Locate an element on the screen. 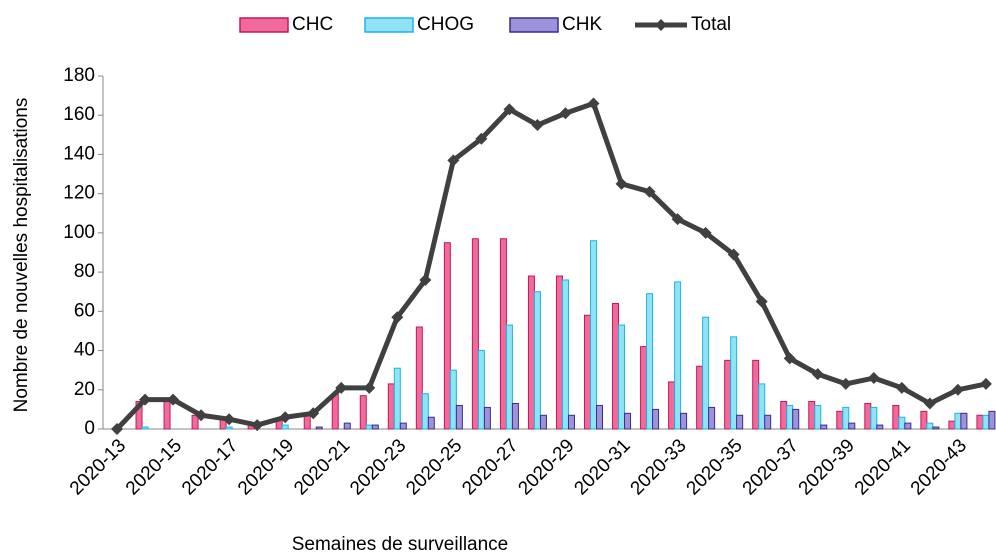  x-tick-label: 2020-35 is located at coordinates (715, 467).